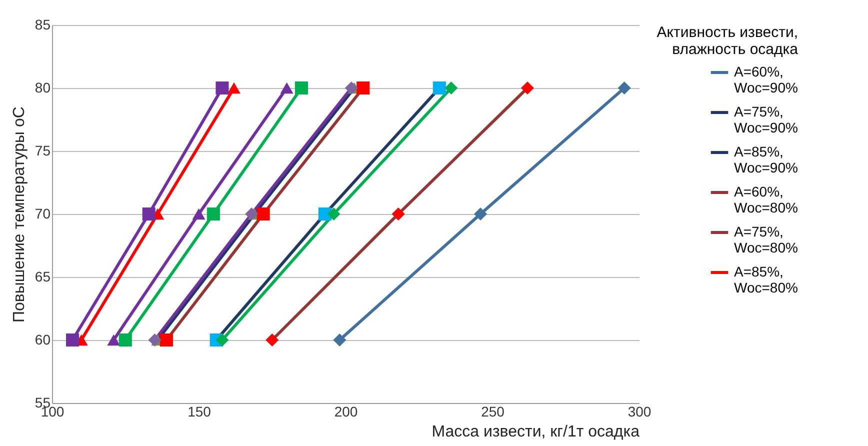 The width and height of the screenshot is (868, 446). What do you see at coordinates (766, 280) in the screenshot?
I see `legend-label: A=85%, Woc=80%` at bounding box center [766, 280].